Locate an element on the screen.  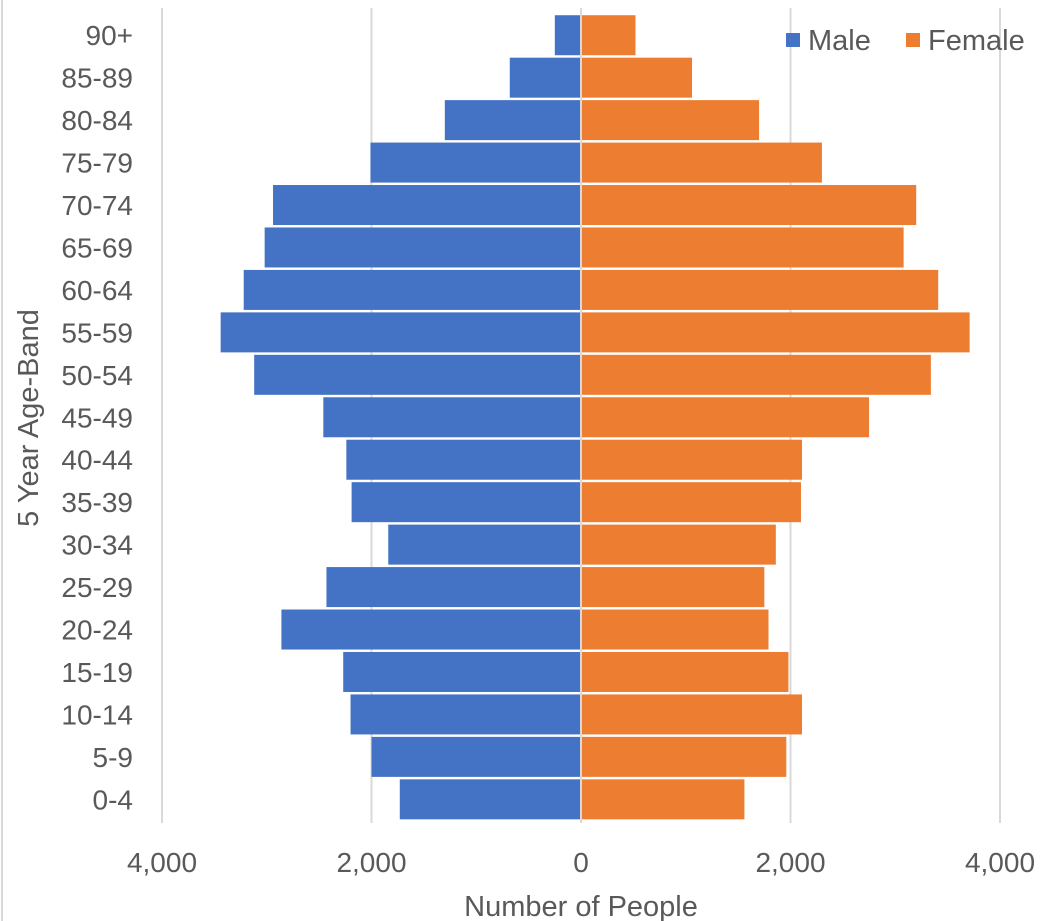
y-tick-label-0-4: 0-4 is located at coordinates (113, 799).